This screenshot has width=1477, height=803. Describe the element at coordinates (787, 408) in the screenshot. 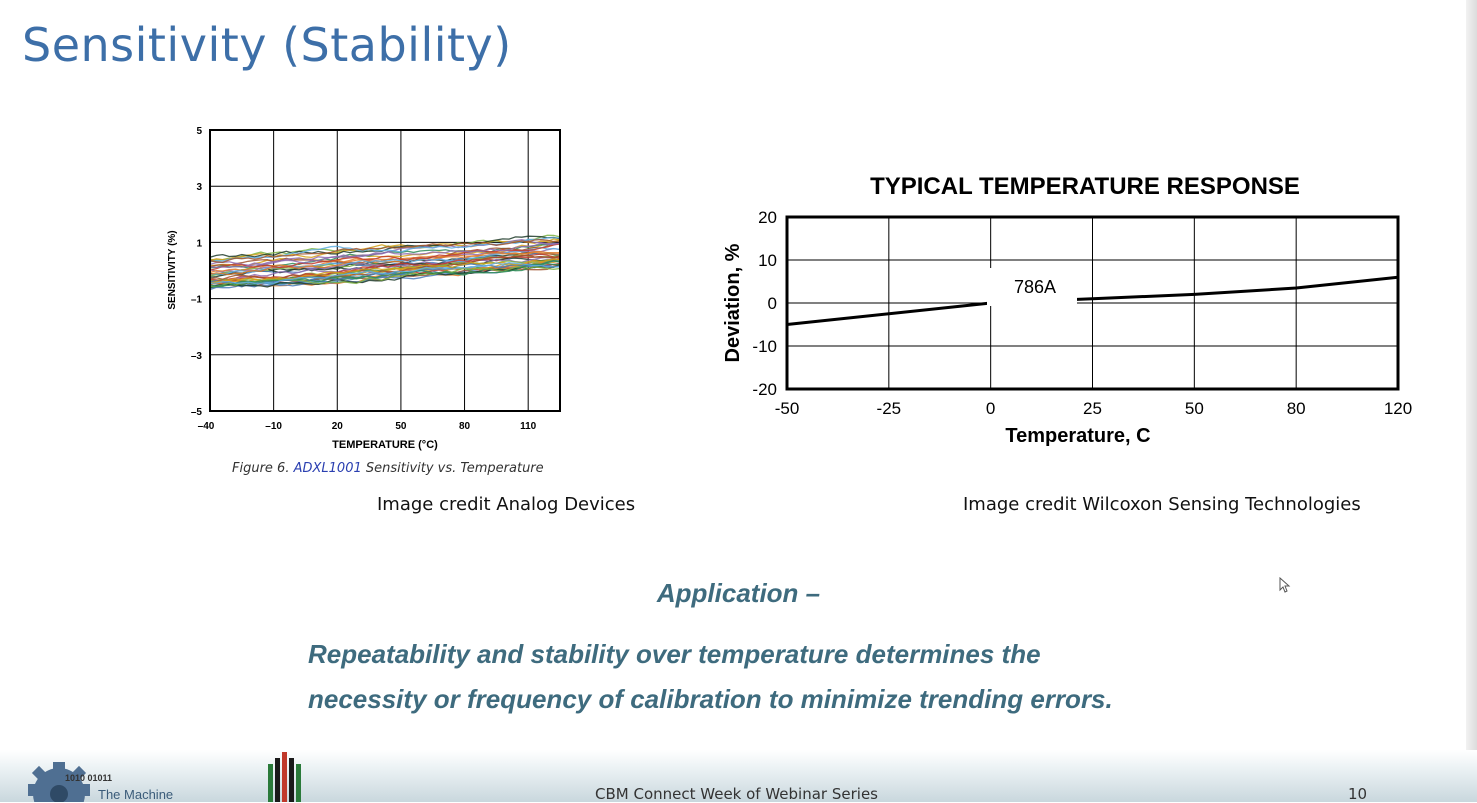

I see `x-tick-label: -50` at that location.